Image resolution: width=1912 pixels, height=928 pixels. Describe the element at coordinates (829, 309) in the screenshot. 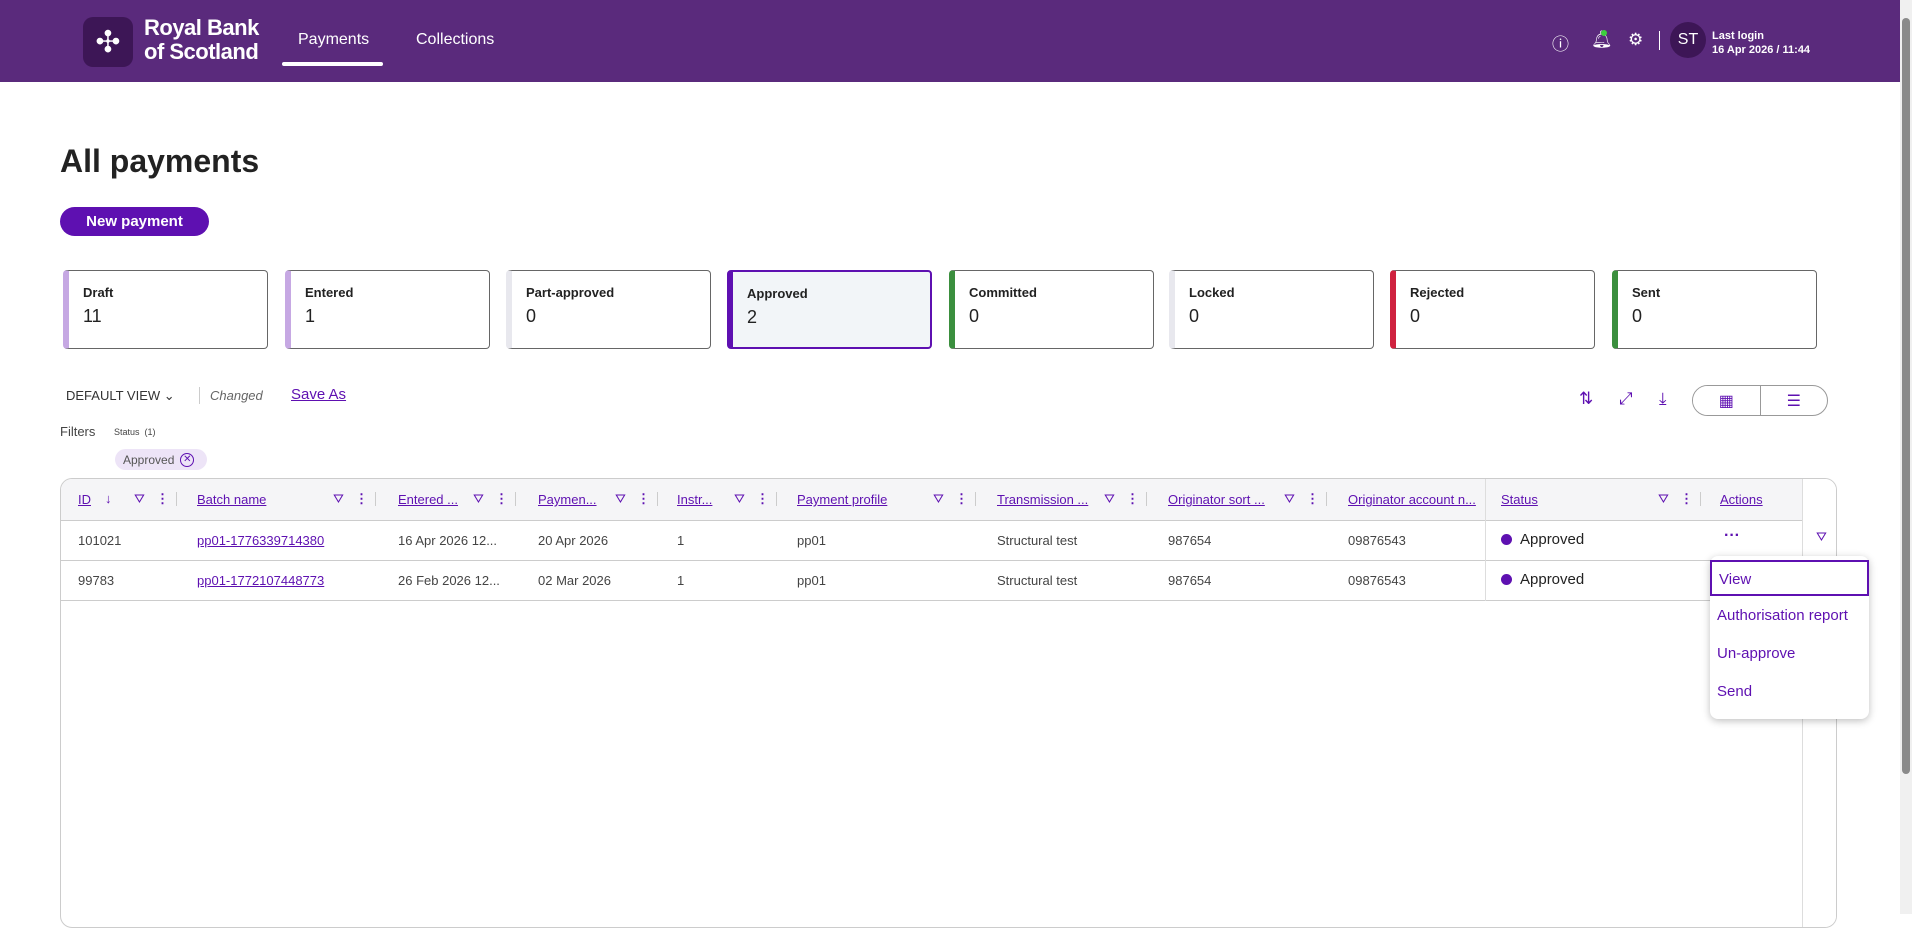

I see `status-card-approved: Approved 2` at that location.